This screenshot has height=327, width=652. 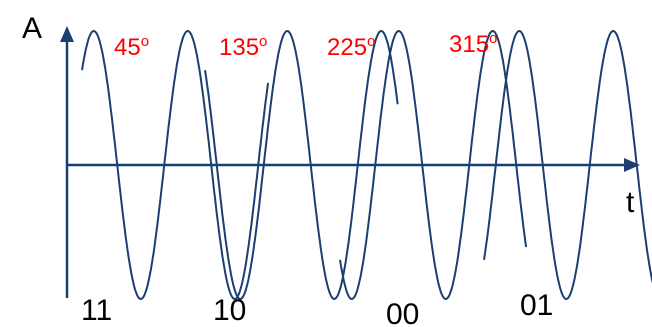 What do you see at coordinates (630, 202) in the screenshot?
I see `x-axis-label: t` at bounding box center [630, 202].